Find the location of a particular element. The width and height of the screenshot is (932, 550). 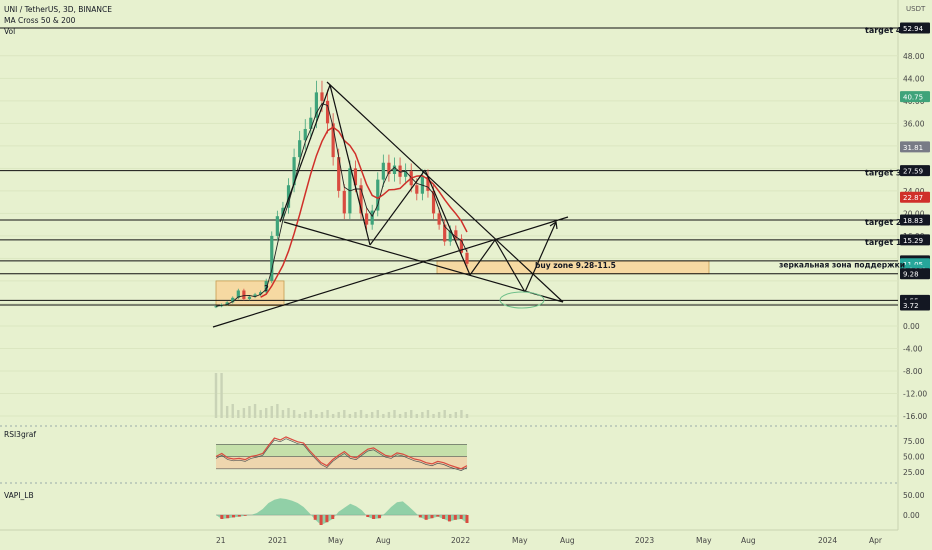

symbol-title: UNI / TetherUS, 3D, BINANCE is located at coordinates (58, 9).